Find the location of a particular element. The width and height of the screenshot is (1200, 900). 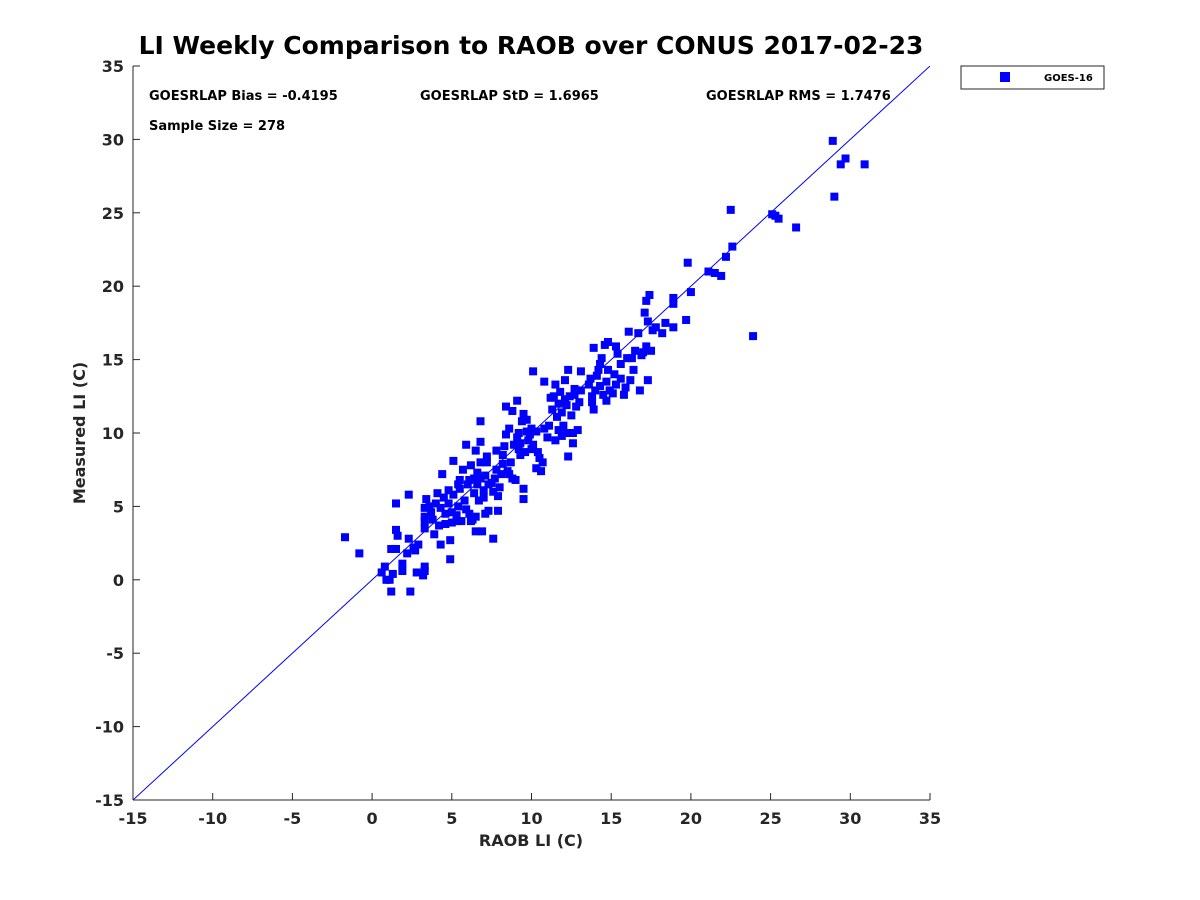

x-tick-label: 25 is located at coordinates (770, 818).